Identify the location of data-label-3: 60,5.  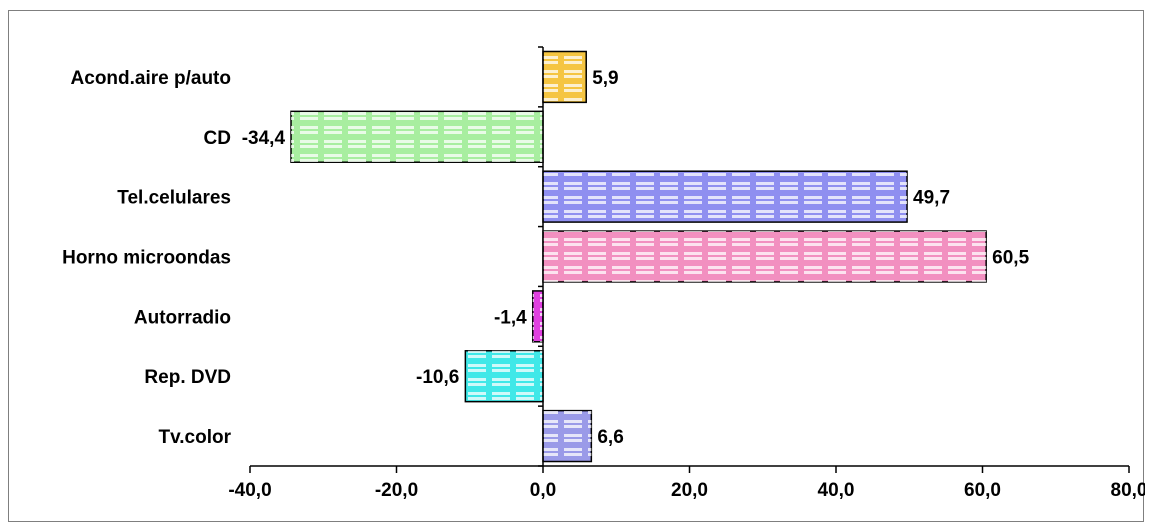
(1010, 258).